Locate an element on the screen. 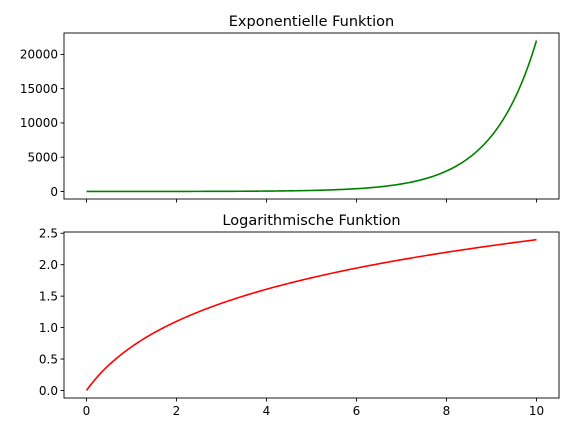  x-tick-label: 6 is located at coordinates (357, 411).